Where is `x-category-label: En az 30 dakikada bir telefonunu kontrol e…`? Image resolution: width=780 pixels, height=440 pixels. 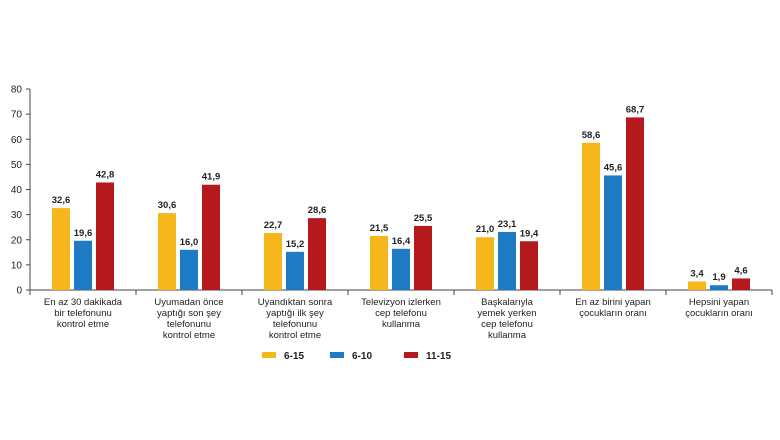
x-category-label: En az 30 dakikada bir telefonunu kontrol e… is located at coordinates (83, 313).